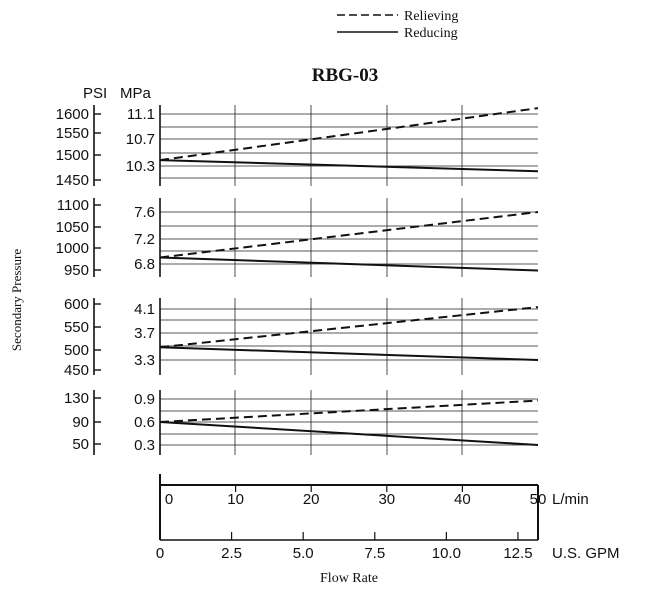  Describe the element at coordinates (144, 309) in the screenshot. I see `mpa-tick-label: 4.1` at that location.